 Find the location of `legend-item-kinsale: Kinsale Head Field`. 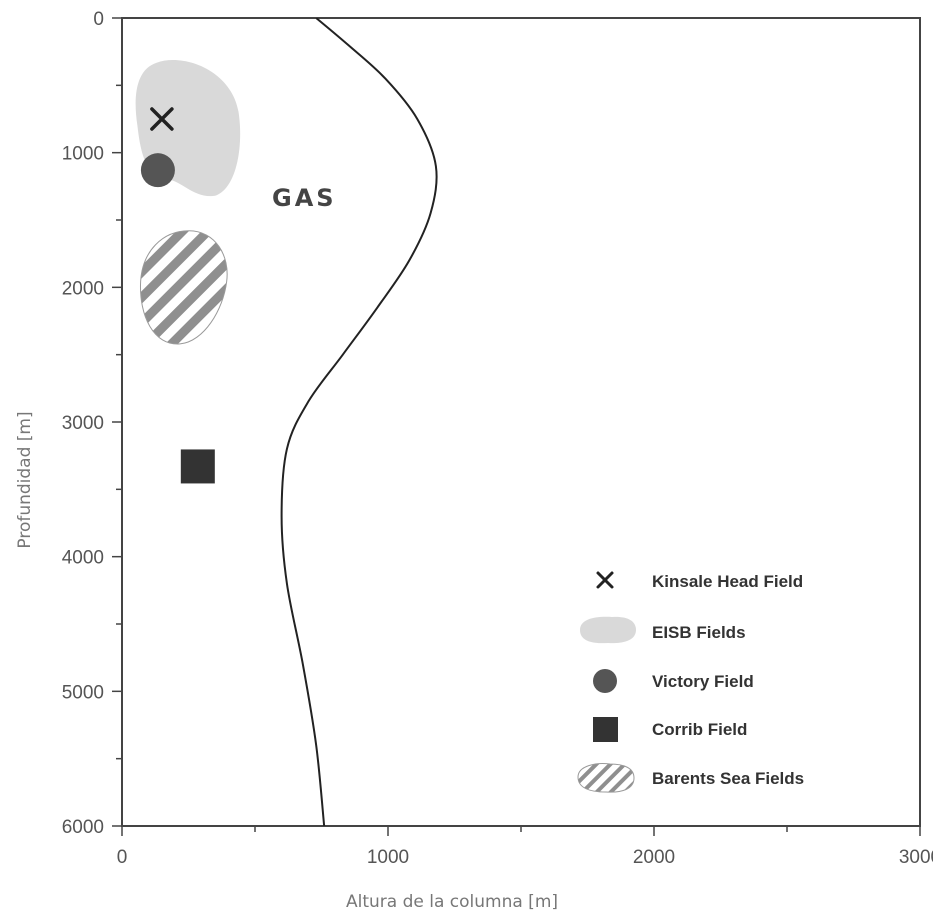

legend-item-kinsale: Kinsale Head Field is located at coordinates (699, 581).